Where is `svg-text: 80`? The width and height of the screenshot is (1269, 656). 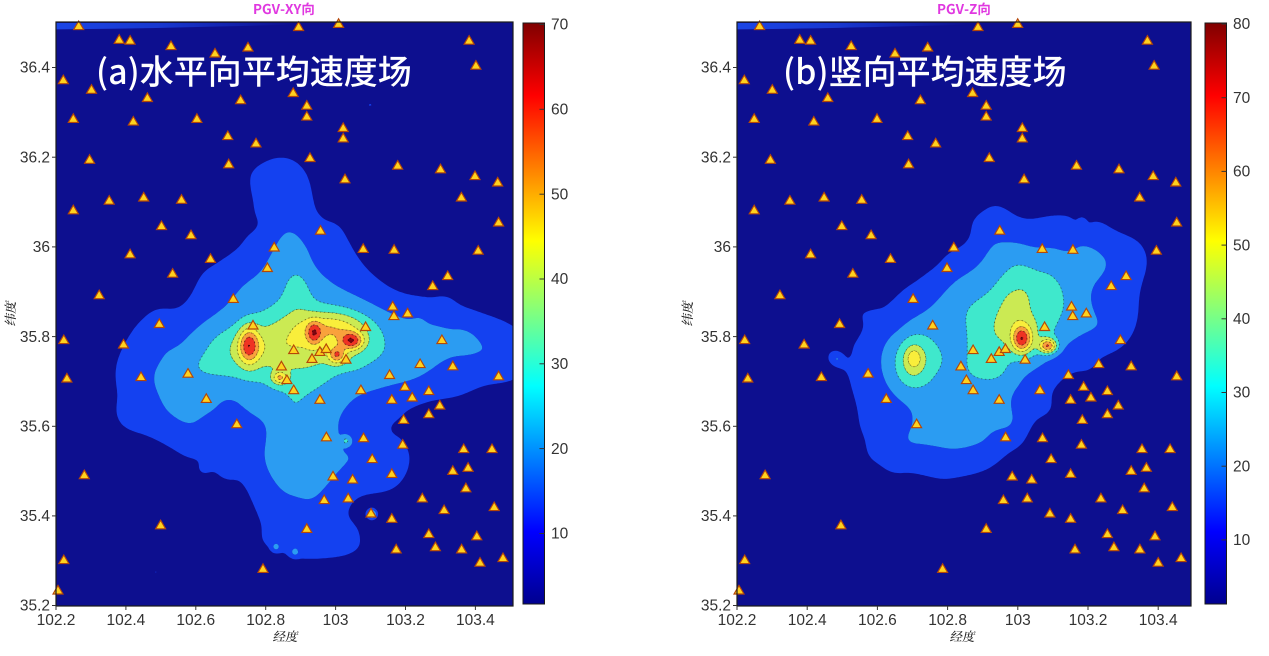 svg-text: 80 is located at coordinates (1242, 24).